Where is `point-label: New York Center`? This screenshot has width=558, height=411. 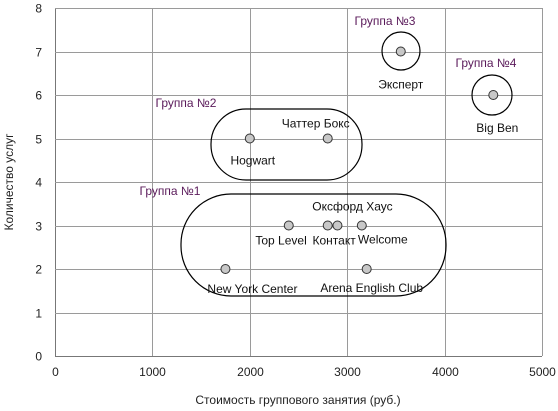 point-label: New York Center is located at coordinates (252, 289).